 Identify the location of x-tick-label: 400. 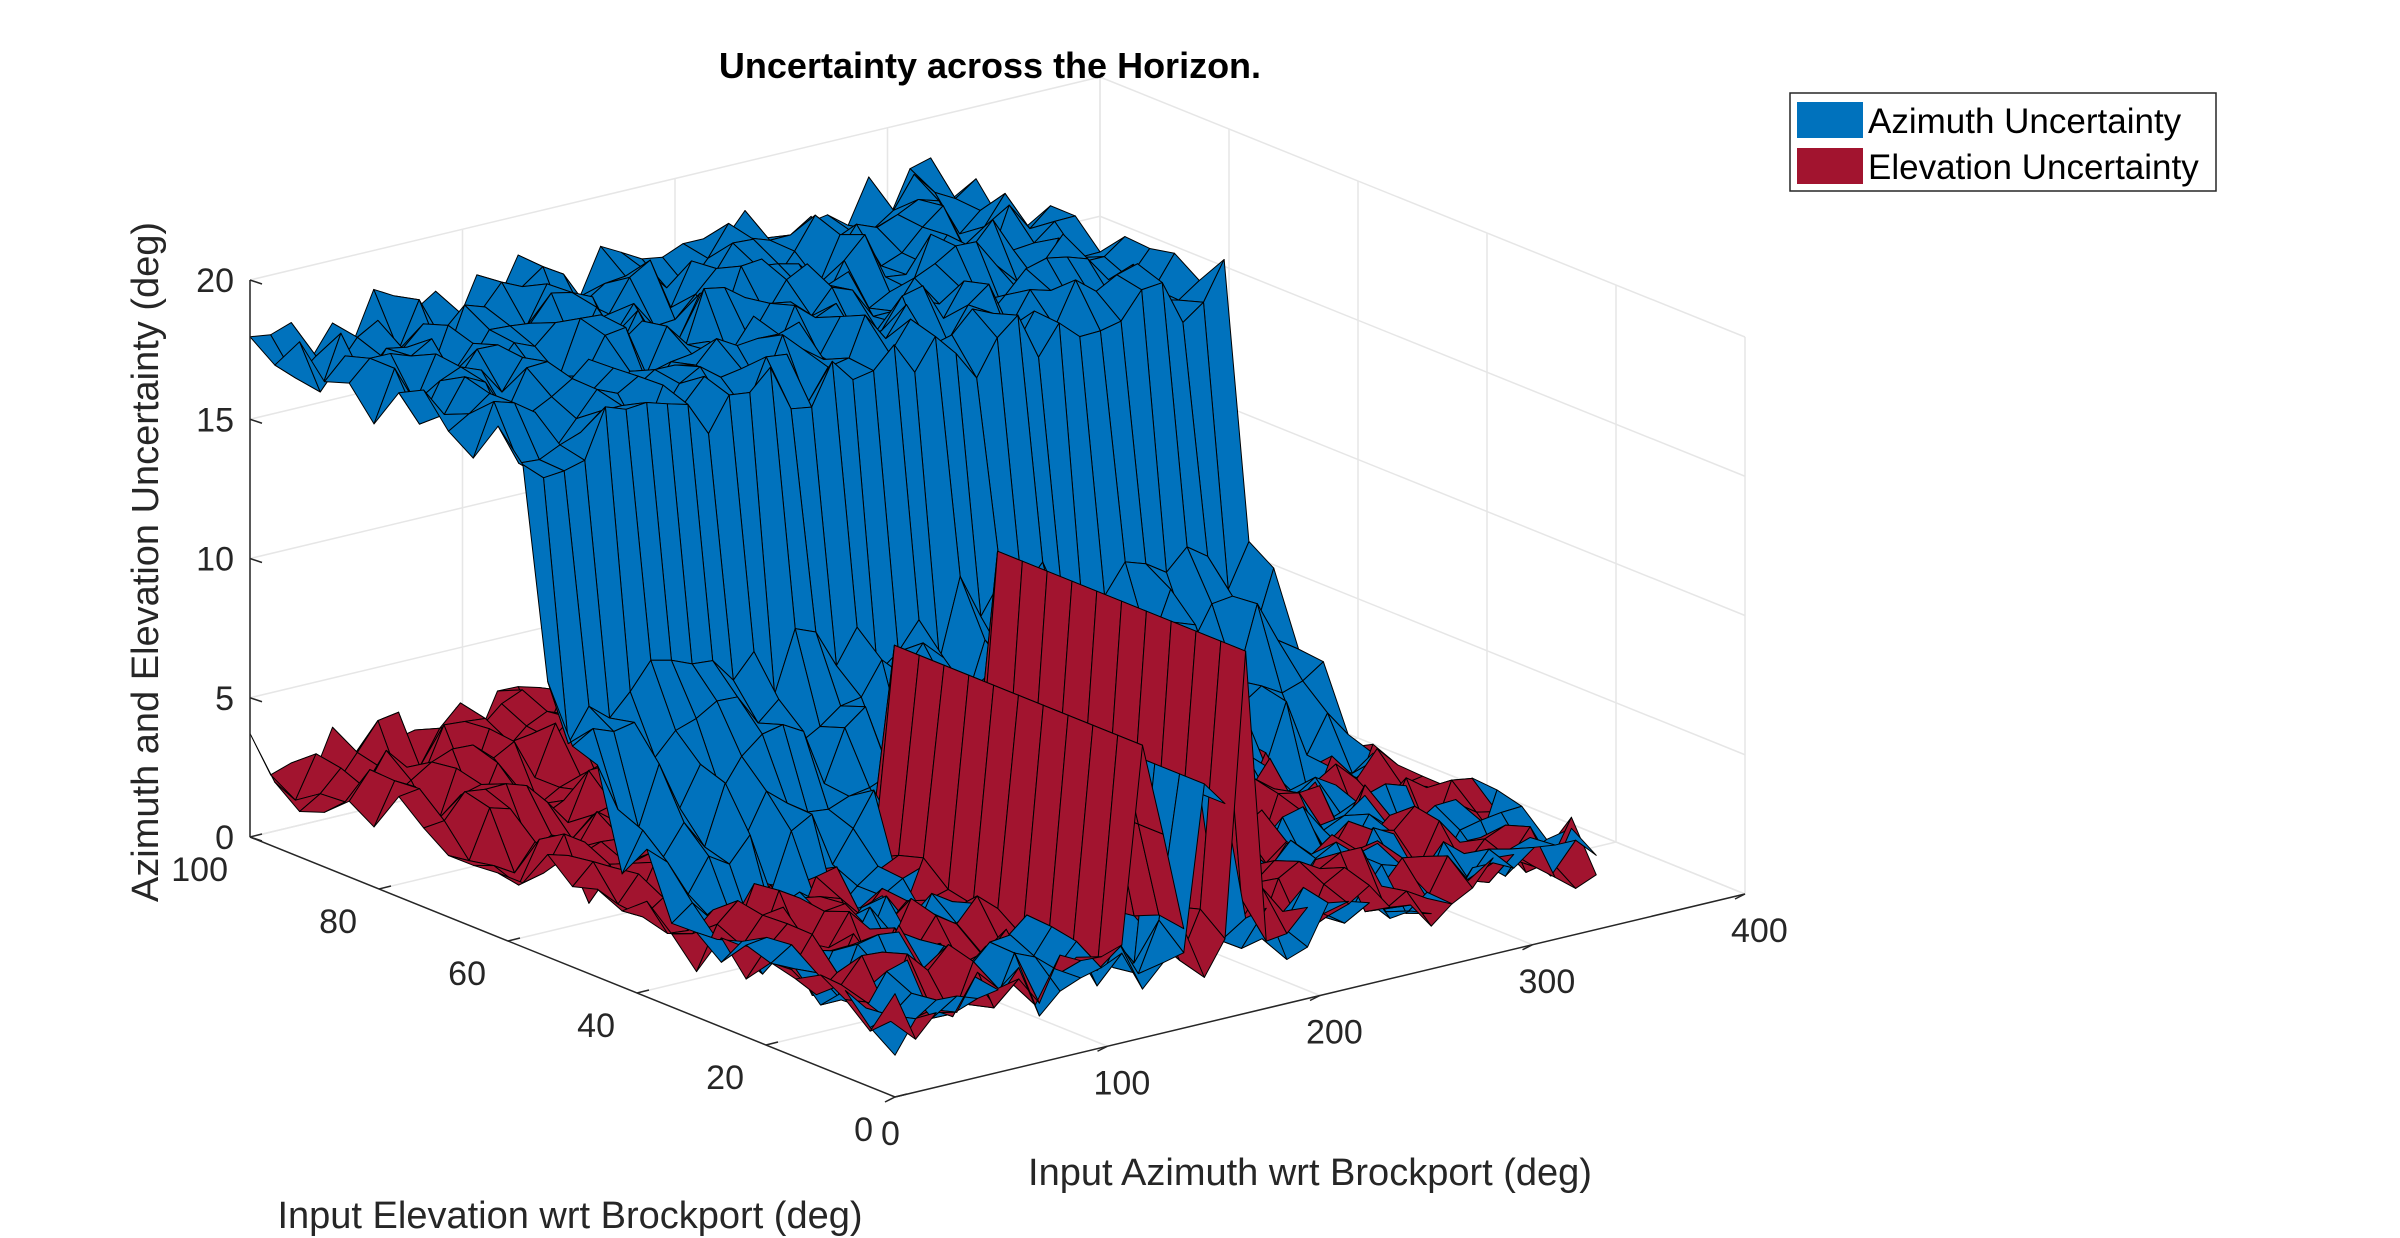
(1759, 931).